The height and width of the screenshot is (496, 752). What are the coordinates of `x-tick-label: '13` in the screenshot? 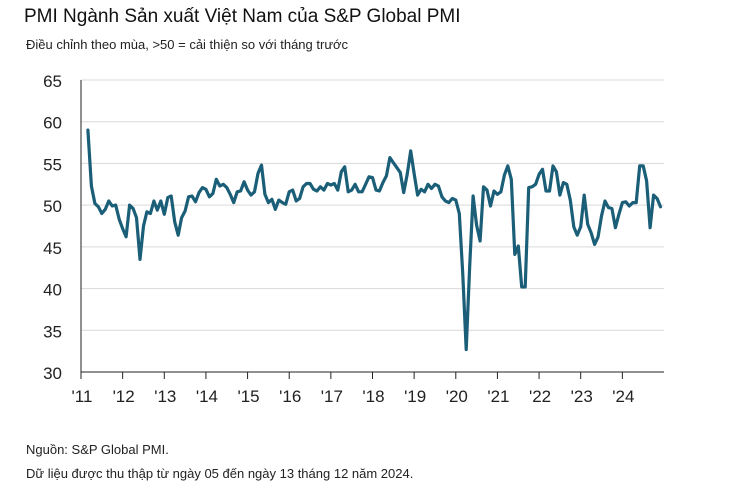 It's located at (165, 396).